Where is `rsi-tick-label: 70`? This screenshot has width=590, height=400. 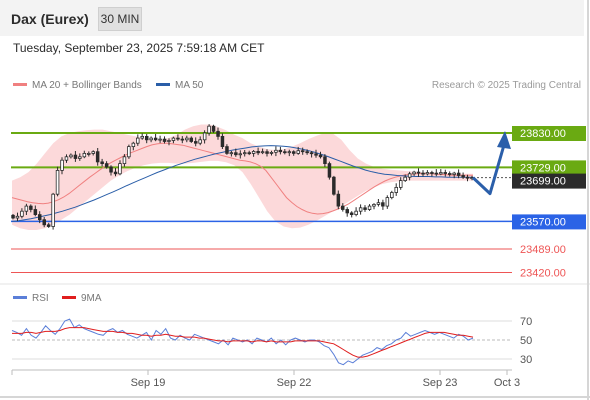
rsi-tick-label: 70 is located at coordinates (526, 322).